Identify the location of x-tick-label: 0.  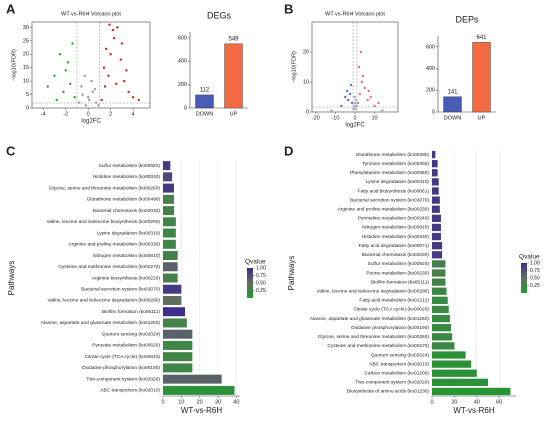
(354, 118).